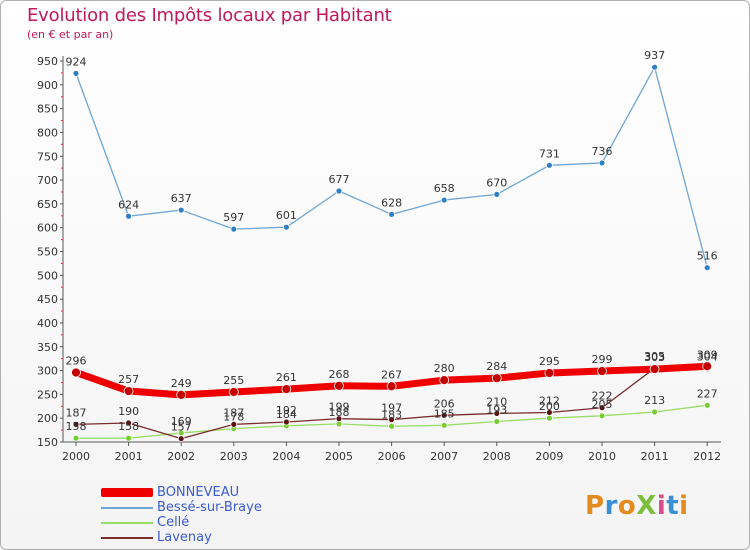 The height and width of the screenshot is (550, 750). Describe the element at coordinates (444, 456) in the screenshot. I see `x-tick-label: 2007` at that location.